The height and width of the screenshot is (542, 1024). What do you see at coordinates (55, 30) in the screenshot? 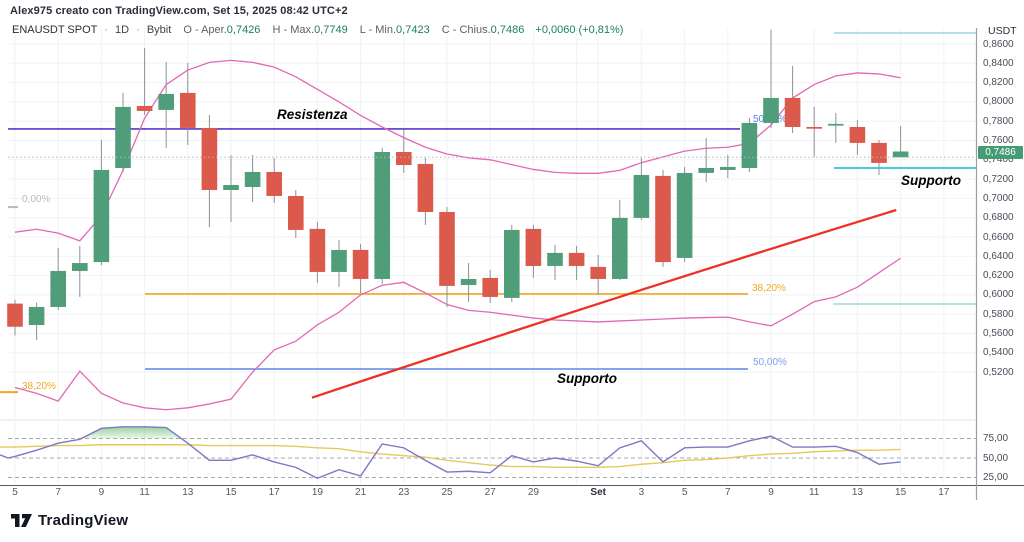
I see `symbol-name: ENAUSDT SPOT` at bounding box center [55, 30].